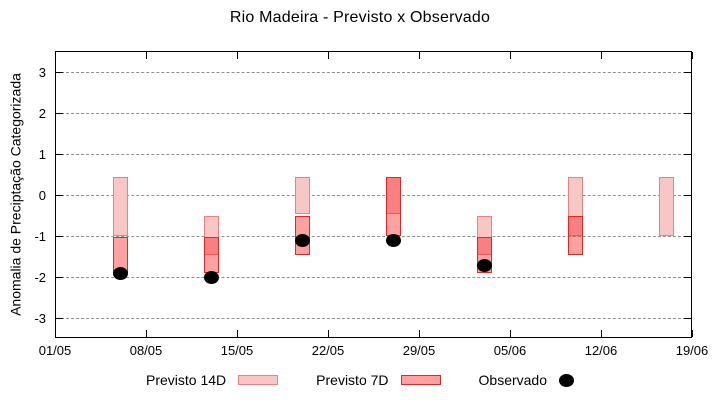  What do you see at coordinates (352, 380) in the screenshot?
I see `legend-label-previsto-7d: Previsto 7D` at bounding box center [352, 380].